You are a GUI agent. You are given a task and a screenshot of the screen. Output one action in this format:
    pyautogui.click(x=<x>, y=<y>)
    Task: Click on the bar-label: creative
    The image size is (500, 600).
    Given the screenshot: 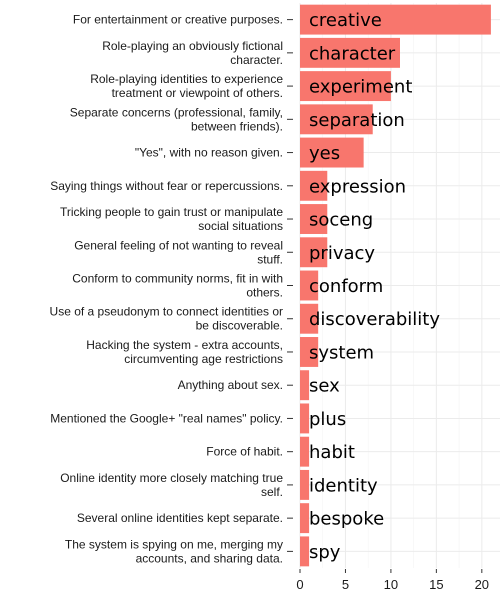 What is the action you would take?
    pyautogui.click(x=345, y=20)
    